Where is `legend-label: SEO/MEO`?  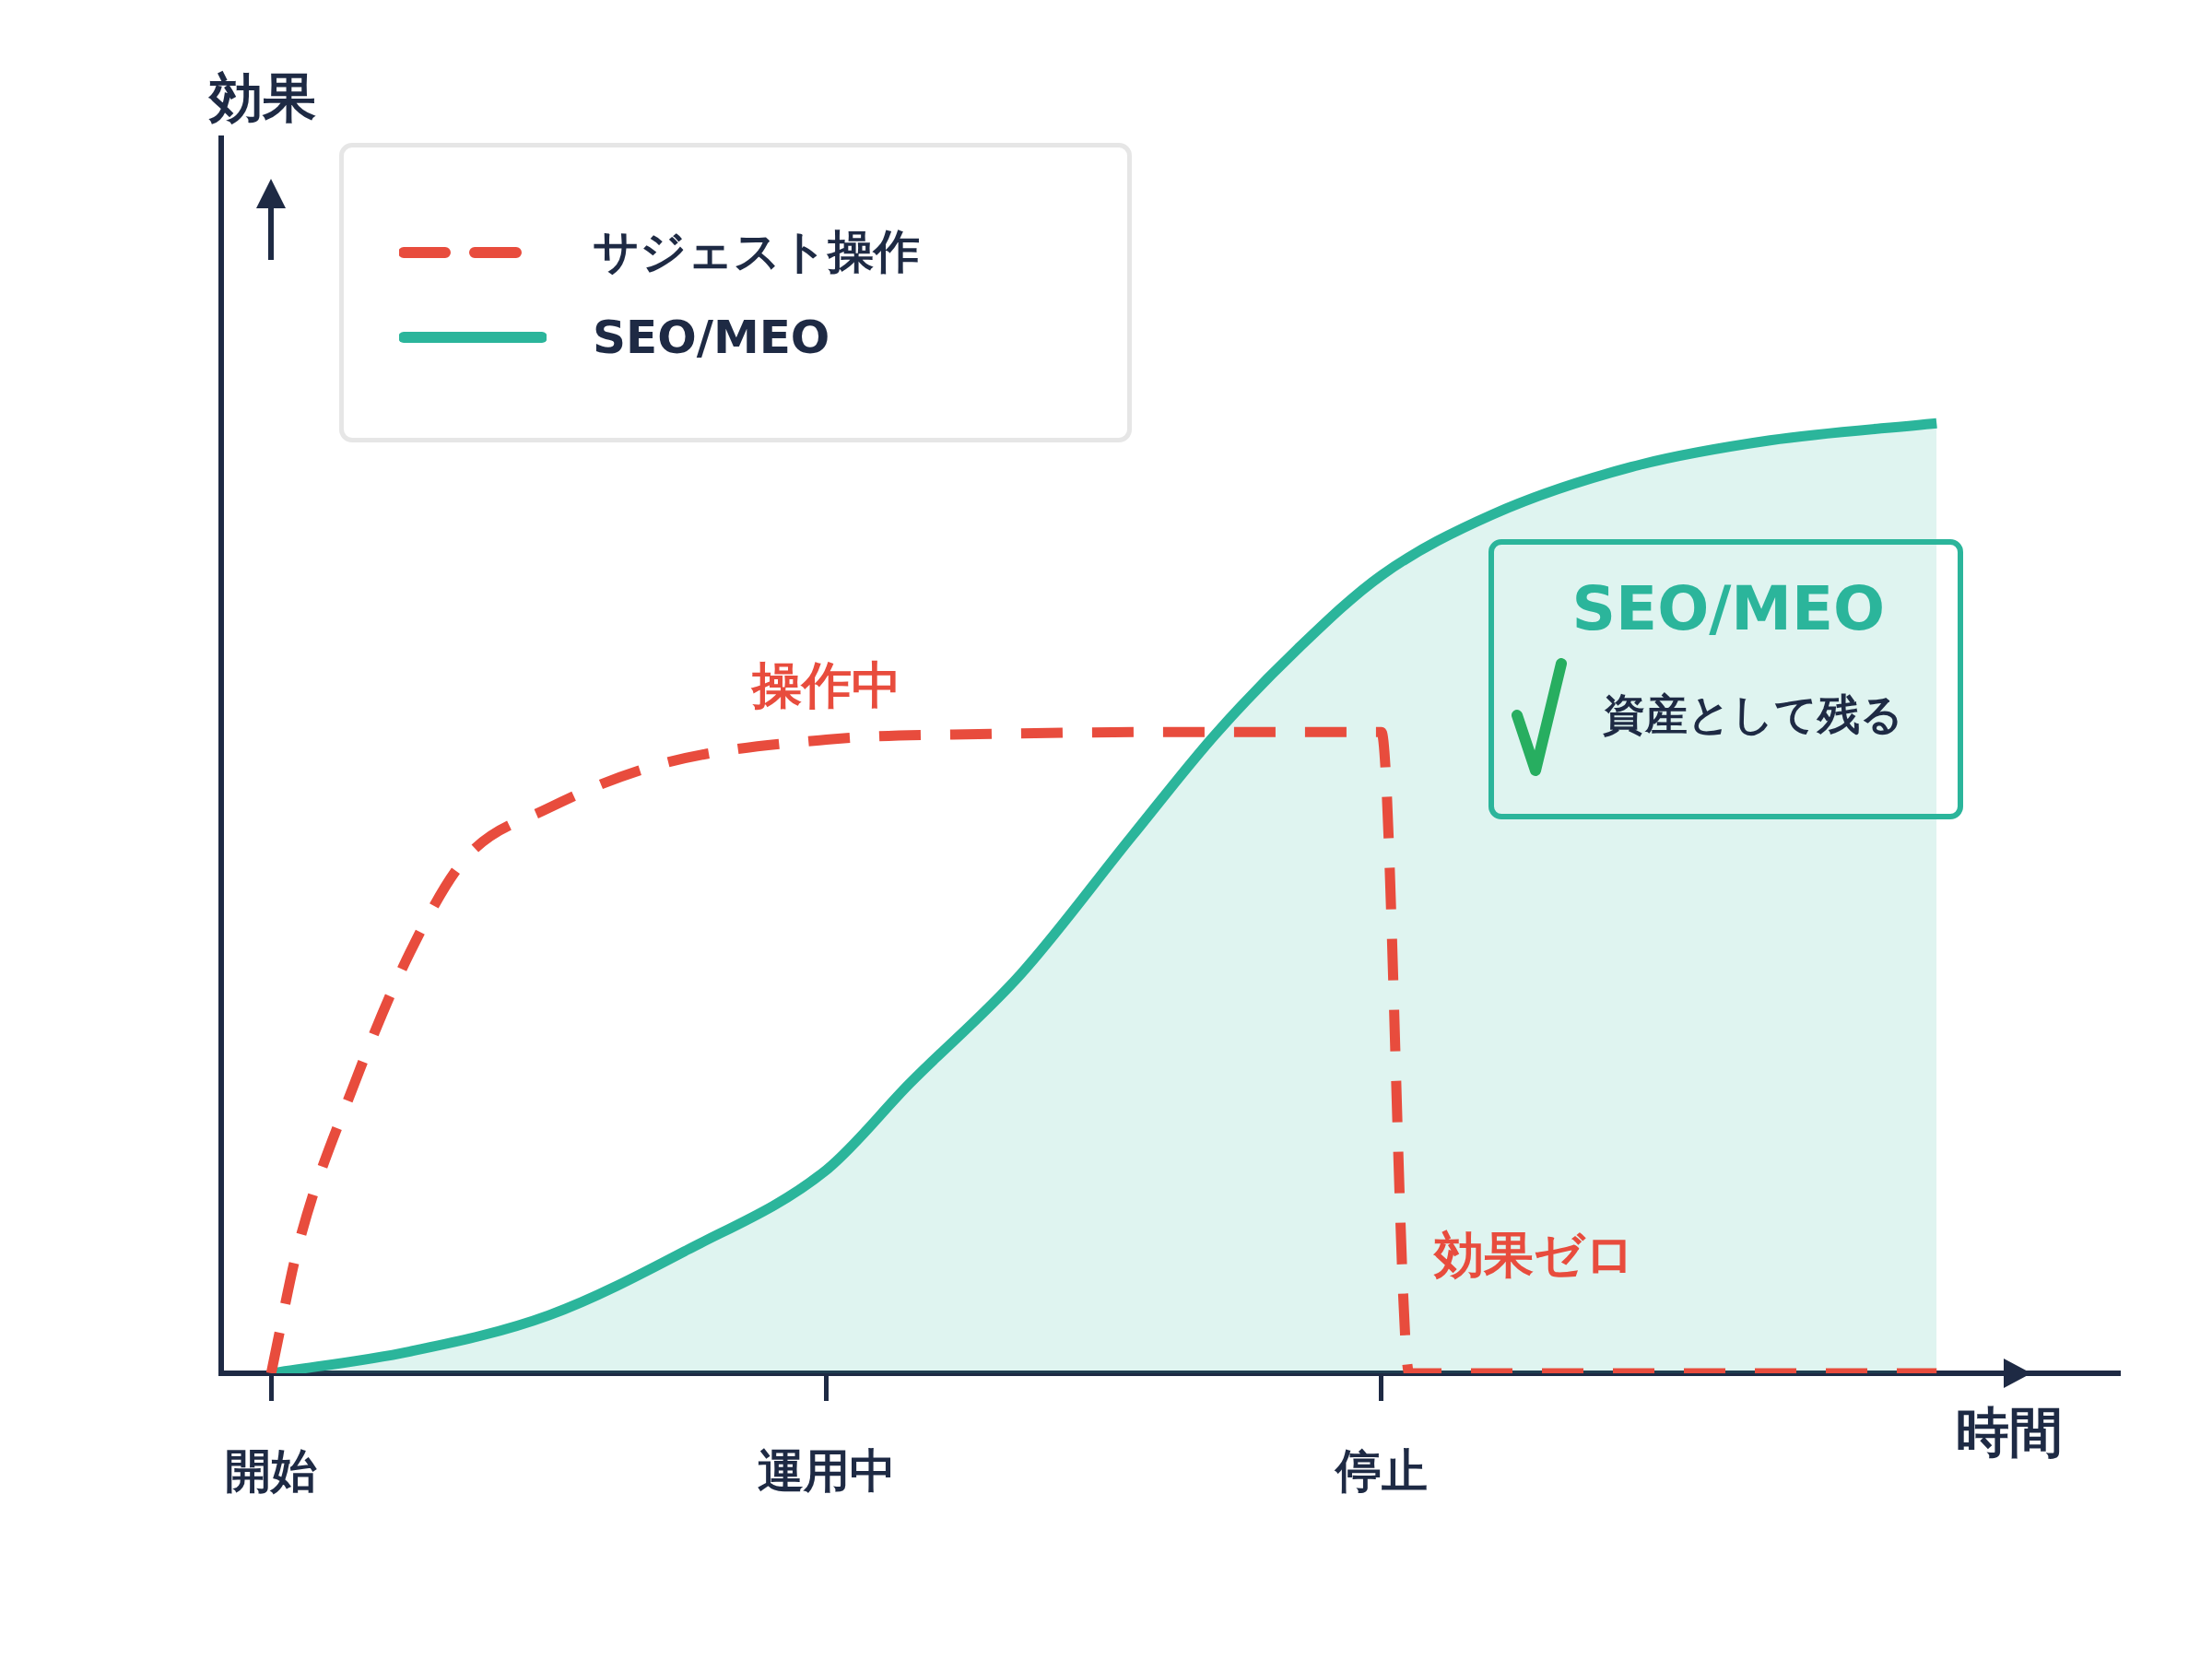 legend-label: SEO/MEO is located at coordinates (711, 337).